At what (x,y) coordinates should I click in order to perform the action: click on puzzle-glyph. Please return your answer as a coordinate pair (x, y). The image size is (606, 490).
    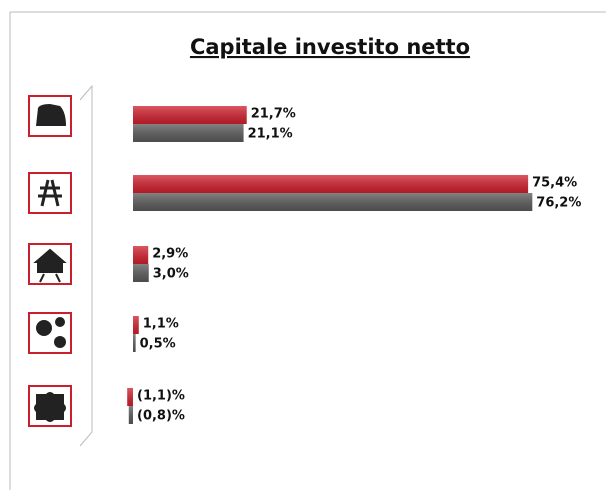
    Looking at the image, I should click on (50, 407).